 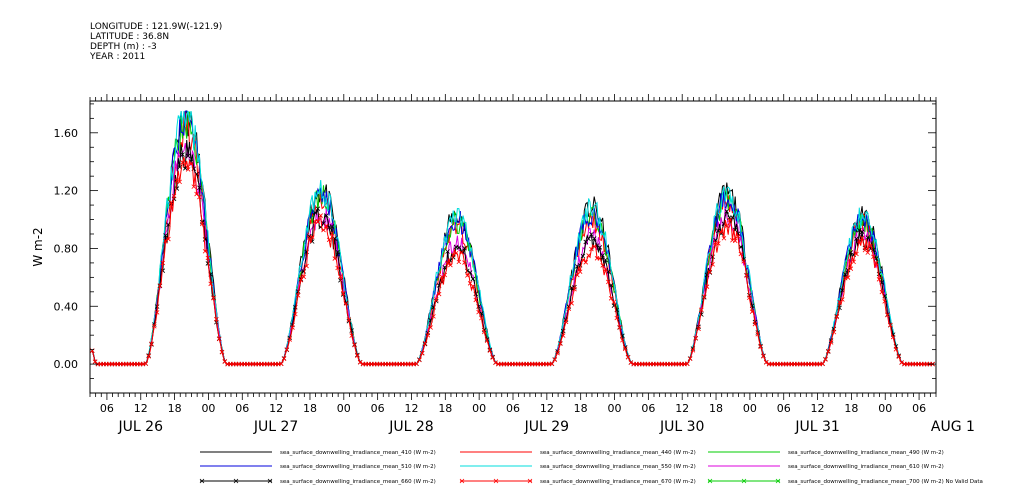 What do you see at coordinates (546, 427) in the screenshot?
I see `x-day-label: JUL 29` at bounding box center [546, 427].